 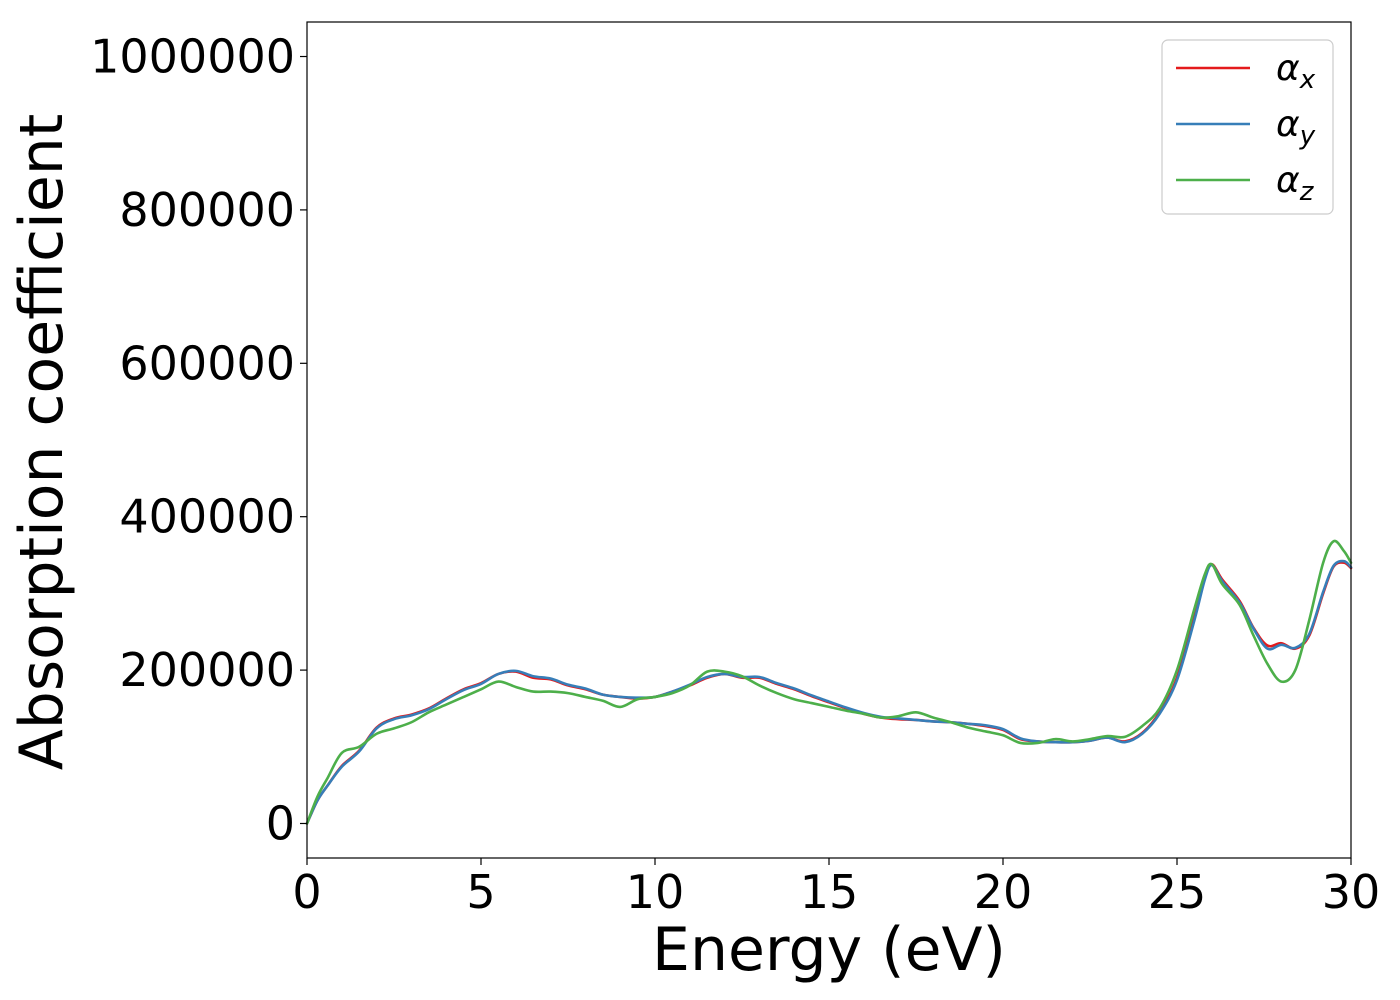 I want to click on legend-label-alpha-z: αz, so click(x=1295, y=183).